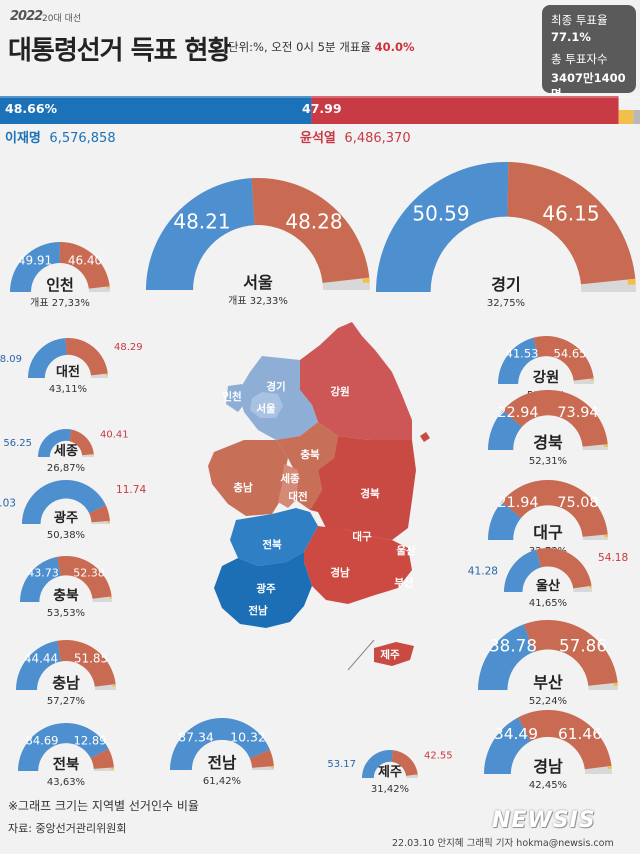 This screenshot has height=854, width=640. What do you see at coordinates (613, 558) in the screenshot?
I see `gauge-yoon-value: 54.18` at bounding box center [613, 558].